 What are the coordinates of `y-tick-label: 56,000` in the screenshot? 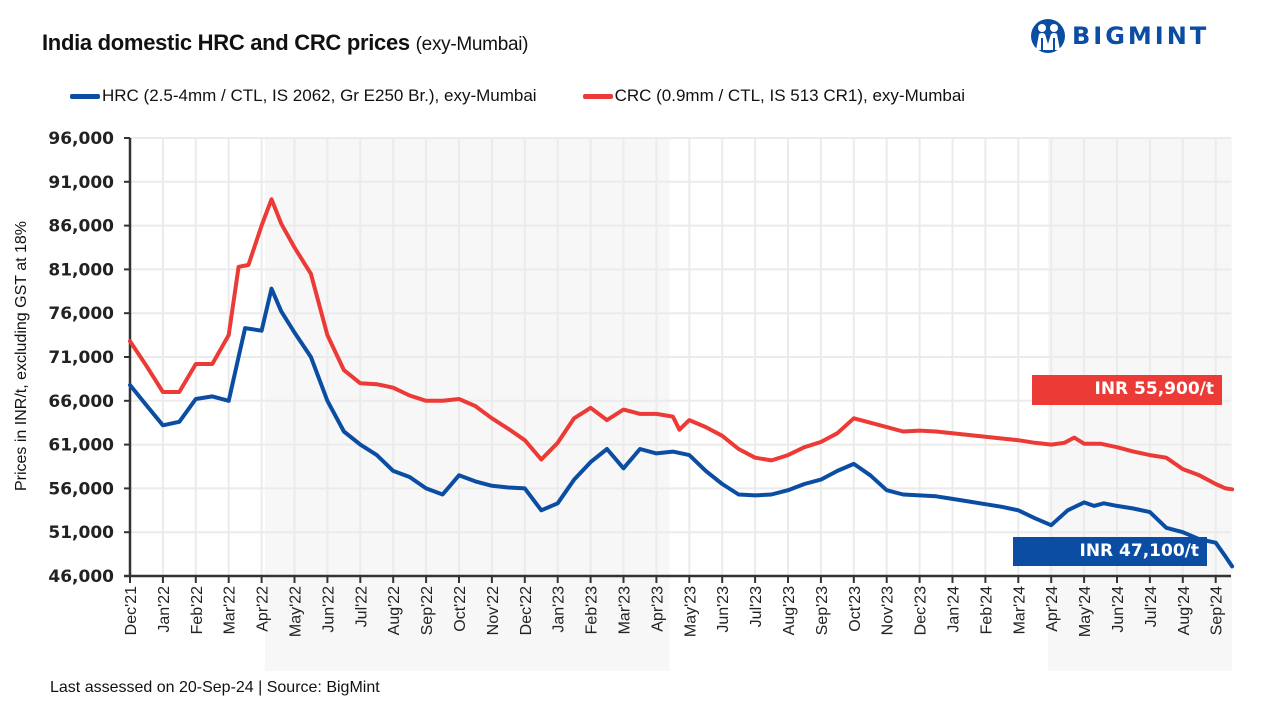 It's located at (81, 489).